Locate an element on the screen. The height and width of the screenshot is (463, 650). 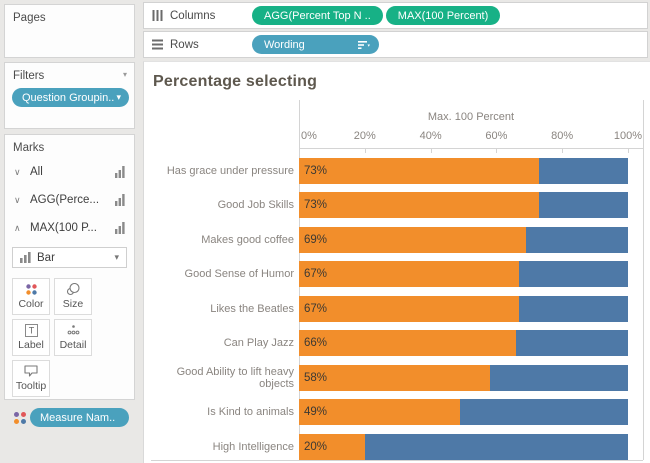
axis-tick-label: 100% is located at coordinates (628, 136).